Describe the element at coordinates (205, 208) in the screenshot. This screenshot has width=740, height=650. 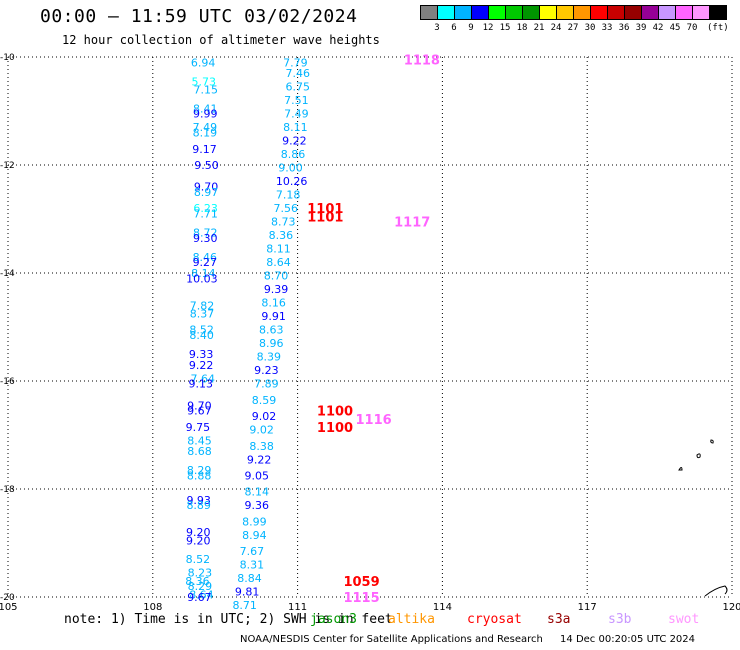
I see `wave-height-label: 6.23` at that location.